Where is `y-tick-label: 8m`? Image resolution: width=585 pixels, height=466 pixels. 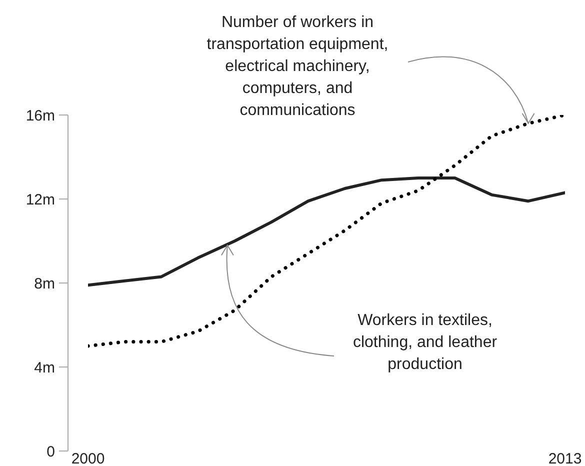
y-tick-label: 8m is located at coordinates (44, 283).